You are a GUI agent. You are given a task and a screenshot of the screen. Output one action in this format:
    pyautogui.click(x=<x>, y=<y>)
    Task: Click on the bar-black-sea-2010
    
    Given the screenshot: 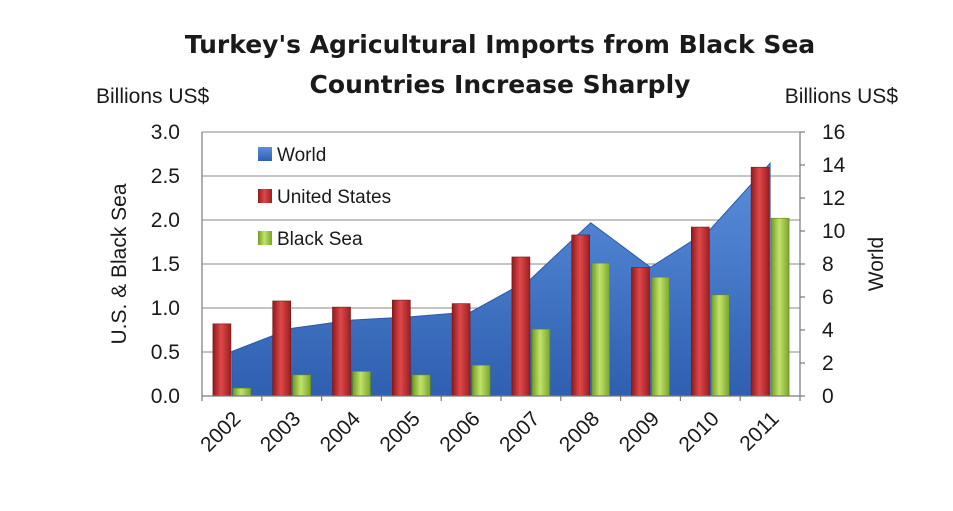 What is the action you would take?
    pyautogui.click(x=720, y=345)
    